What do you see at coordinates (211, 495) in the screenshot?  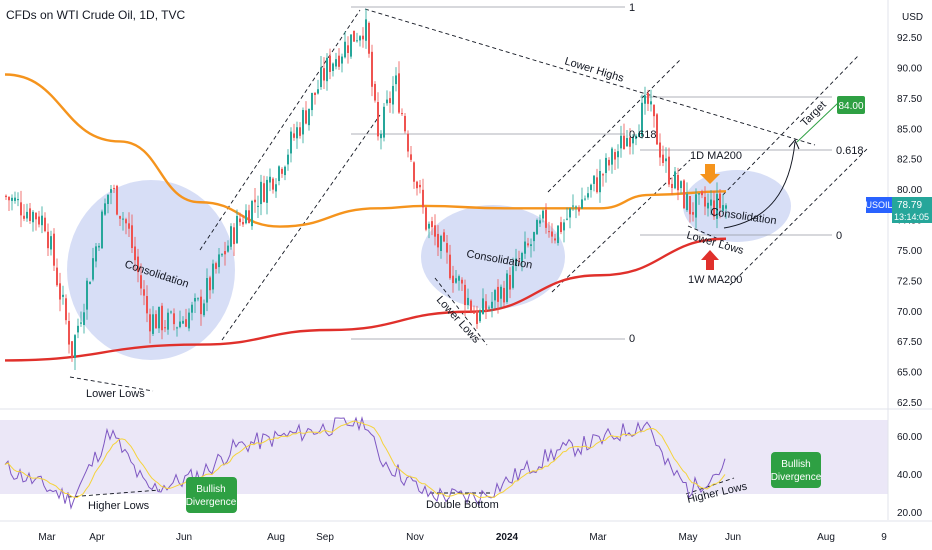 I see `bullish-divergence-box-1: Bullish Divergence` at bounding box center [211, 495].